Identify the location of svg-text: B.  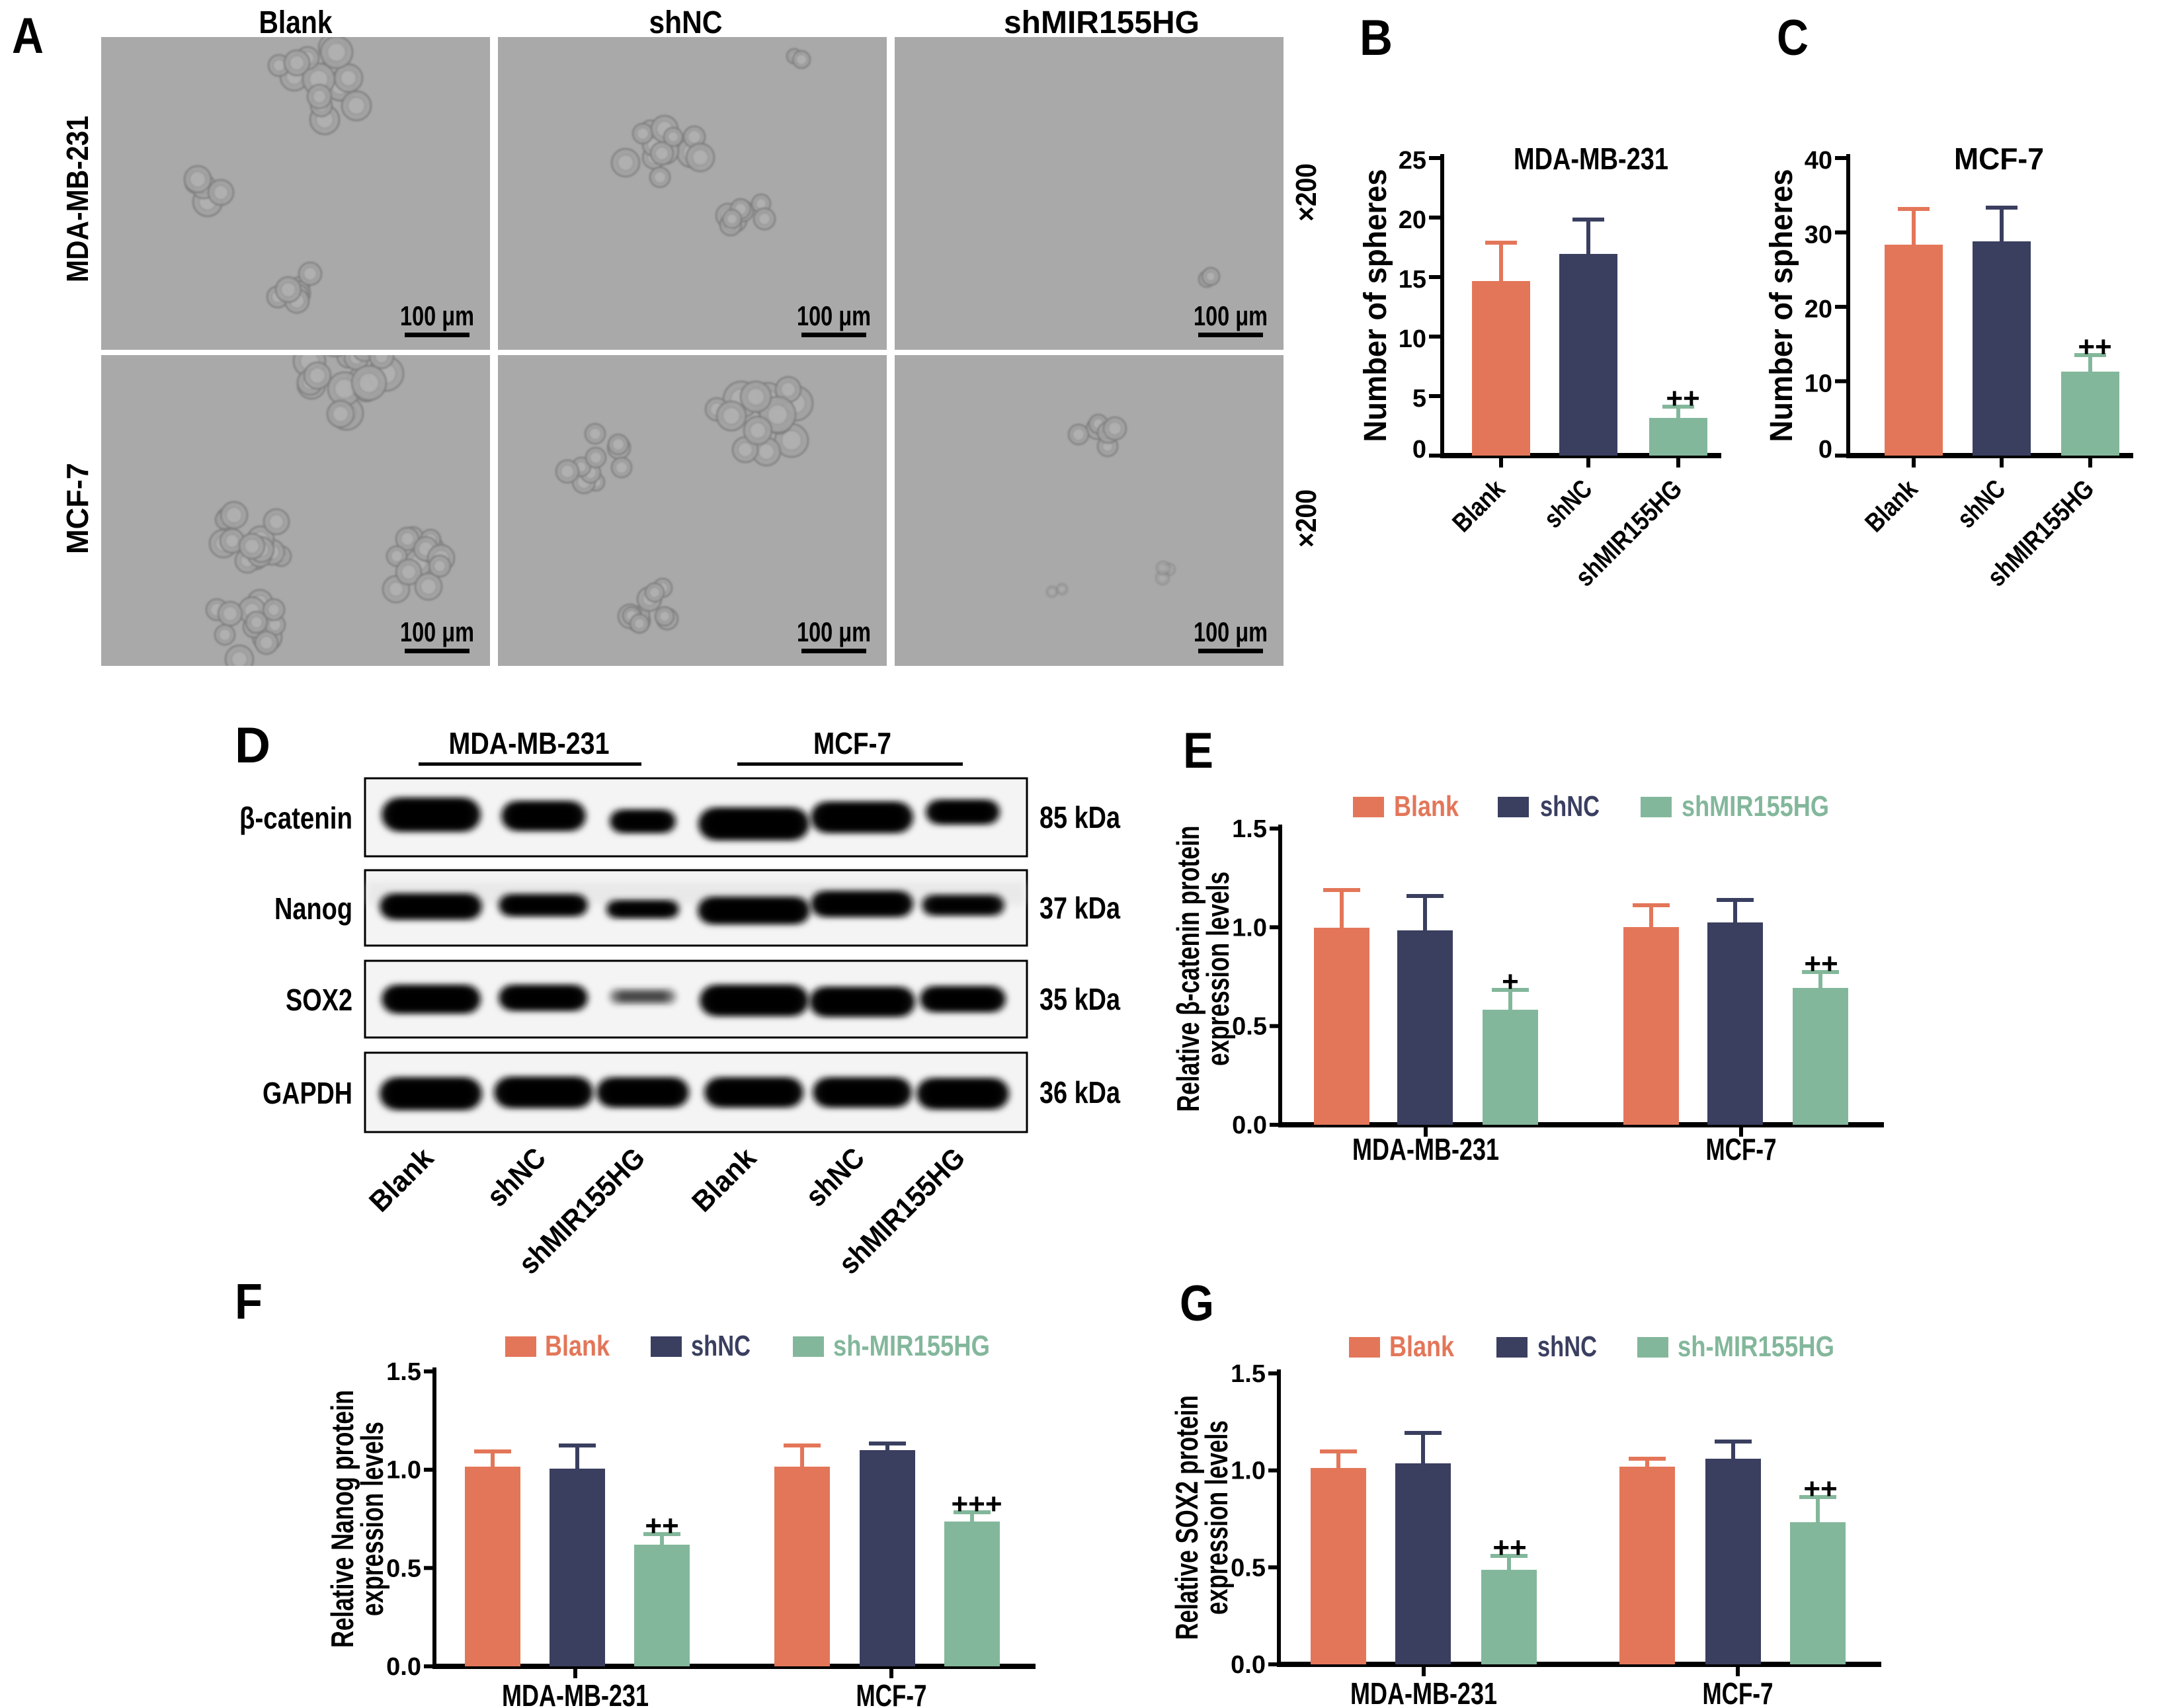
(1376, 38).